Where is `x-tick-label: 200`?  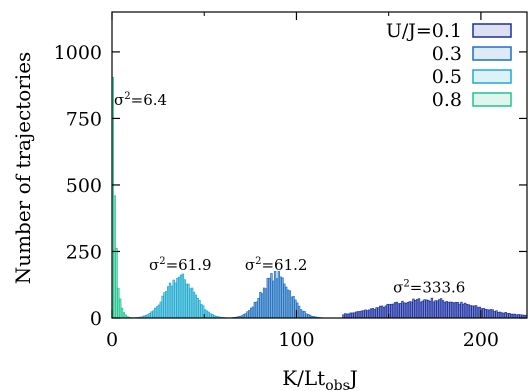
x-tick-label: 200 is located at coordinates (481, 340).